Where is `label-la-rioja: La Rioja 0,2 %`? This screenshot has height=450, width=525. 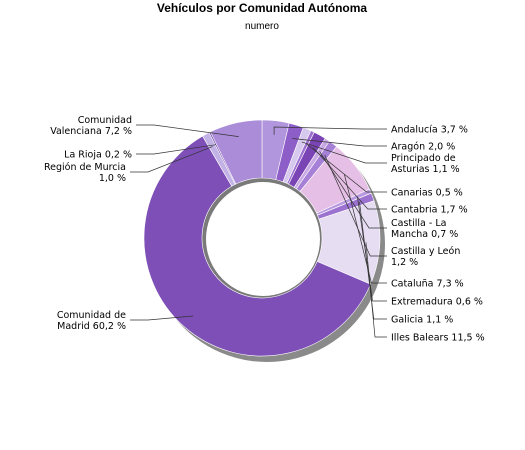 label-la-rioja: La Rioja 0,2 % is located at coordinates (98, 155).